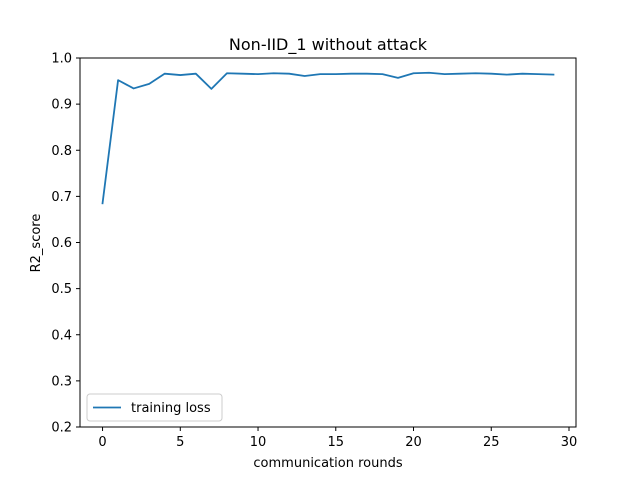  I want to click on x-tick-label: 15, so click(336, 442).